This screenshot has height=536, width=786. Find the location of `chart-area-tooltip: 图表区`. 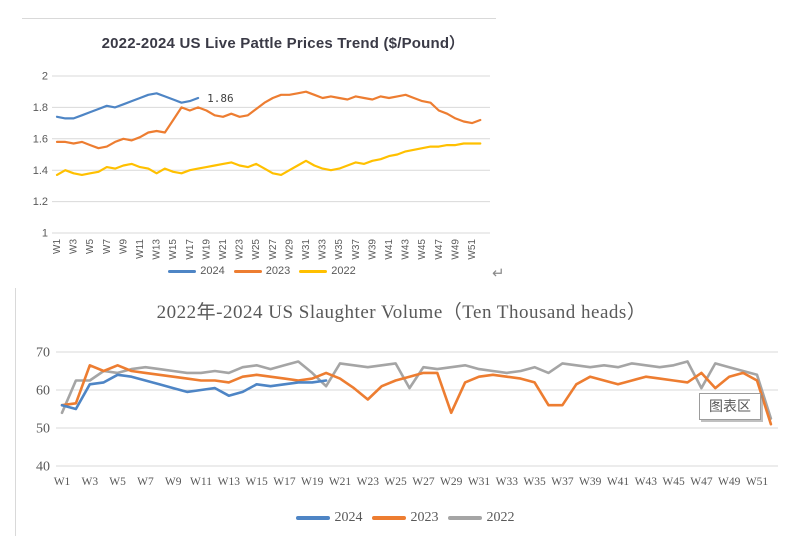

chart-area-tooltip: 图表区 is located at coordinates (730, 406).